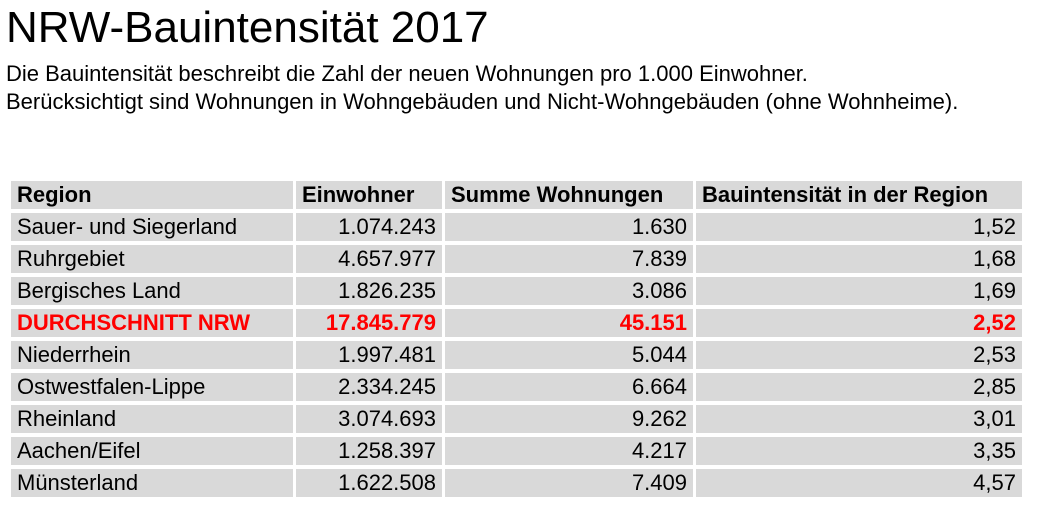 The image size is (1040, 510). Describe the element at coordinates (369, 291) in the screenshot. I see `cell-einwohner: 1.826.235` at that location.